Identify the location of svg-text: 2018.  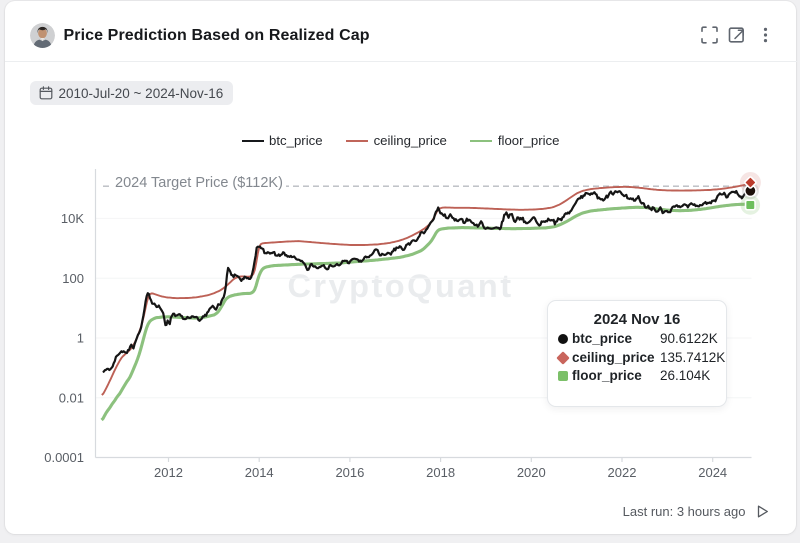
(440, 472).